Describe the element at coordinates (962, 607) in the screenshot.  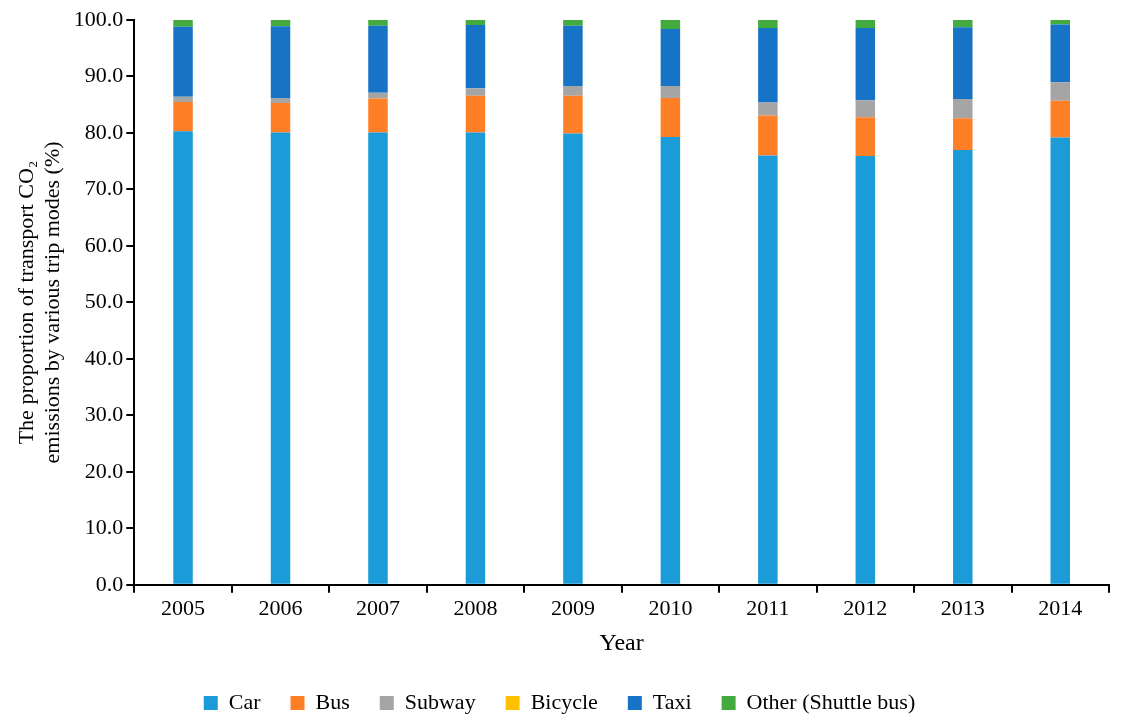
I see `x-tick-label: 2013` at that location.